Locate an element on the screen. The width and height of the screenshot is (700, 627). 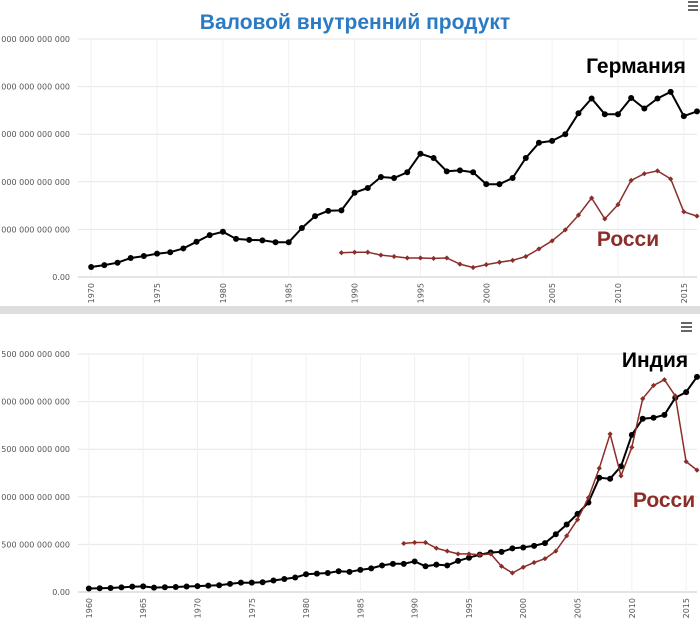
menu-icon-top is located at coordinates (693, 6).